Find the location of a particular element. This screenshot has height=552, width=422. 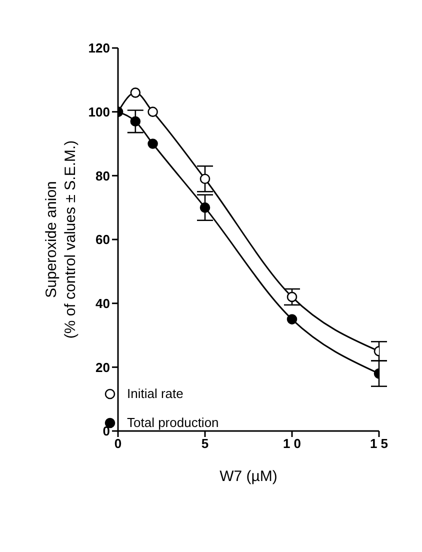

y-tick-label: 40 is located at coordinates (103, 303).